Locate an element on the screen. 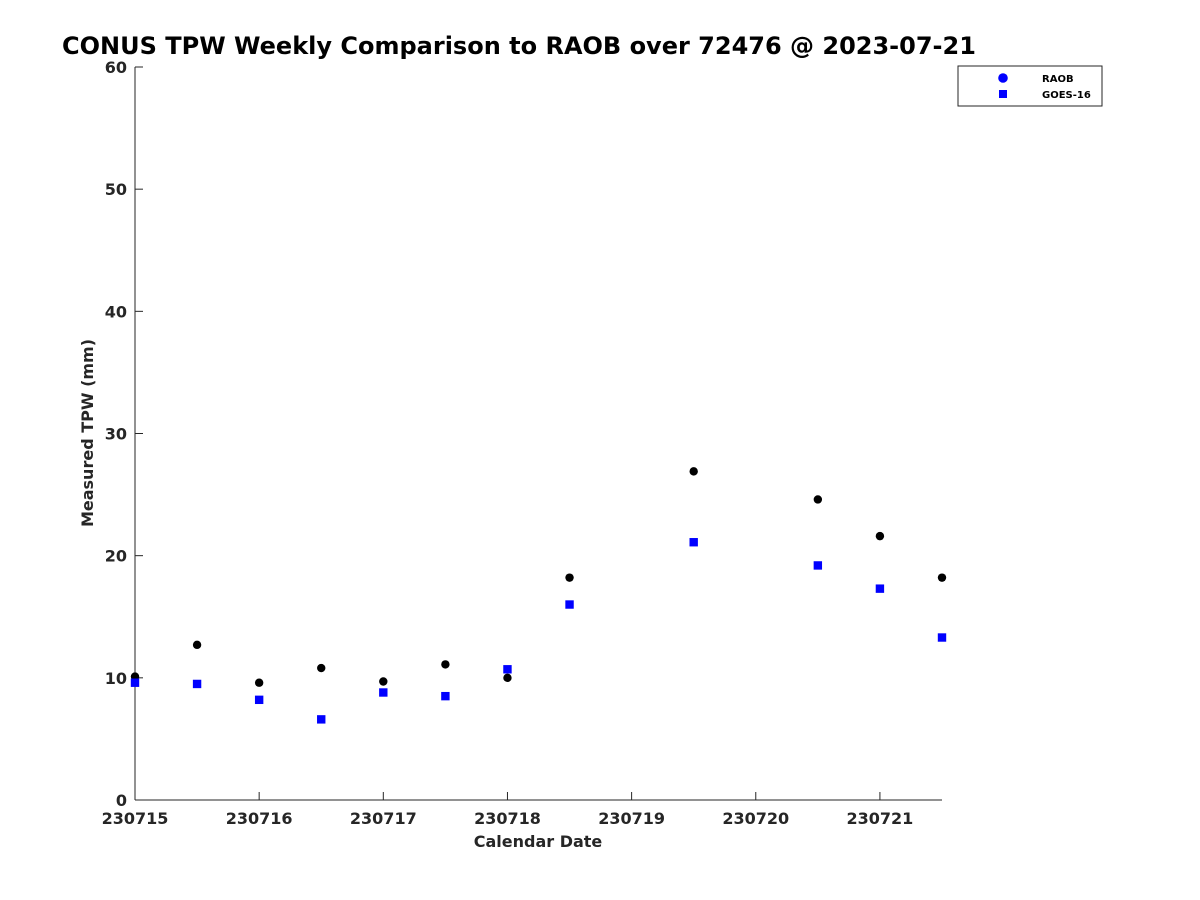 This screenshot has height=900, width=1200. x-tick-label: 230718 is located at coordinates (507, 818).